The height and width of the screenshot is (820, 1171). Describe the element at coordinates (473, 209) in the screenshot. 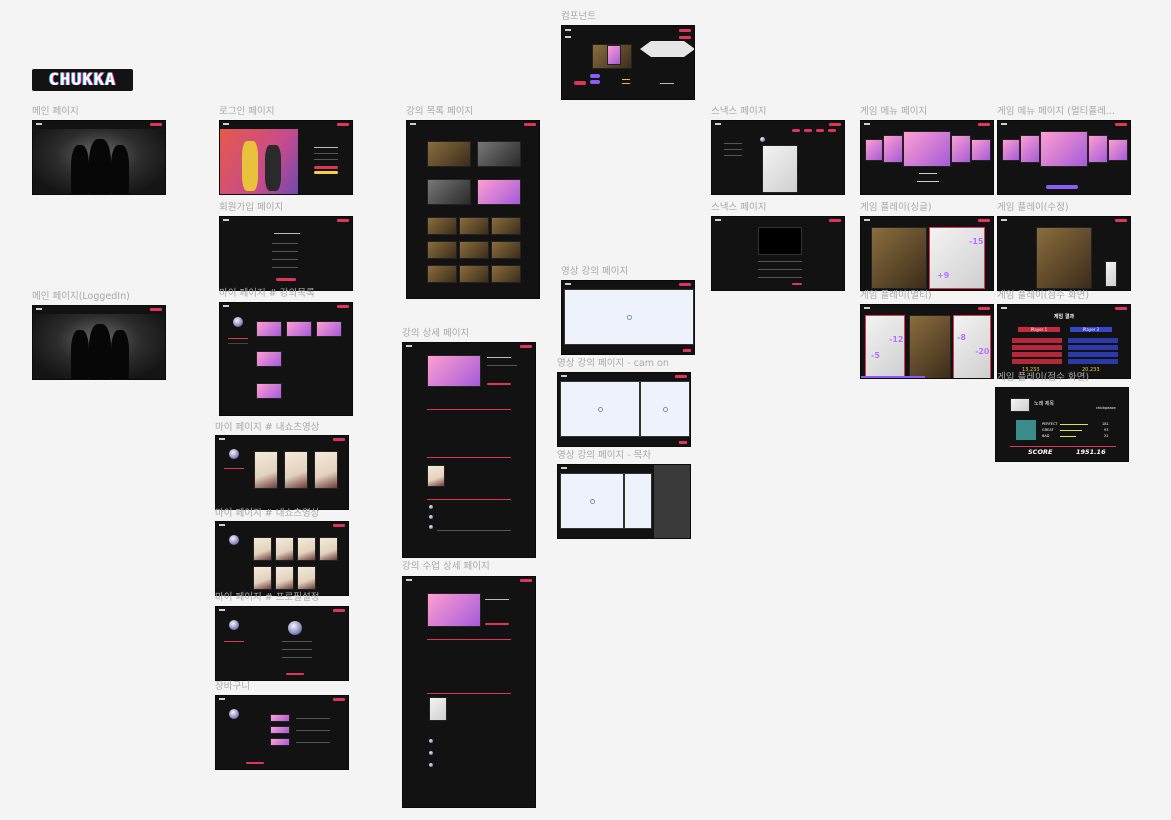

I see `frame-course-list` at that location.